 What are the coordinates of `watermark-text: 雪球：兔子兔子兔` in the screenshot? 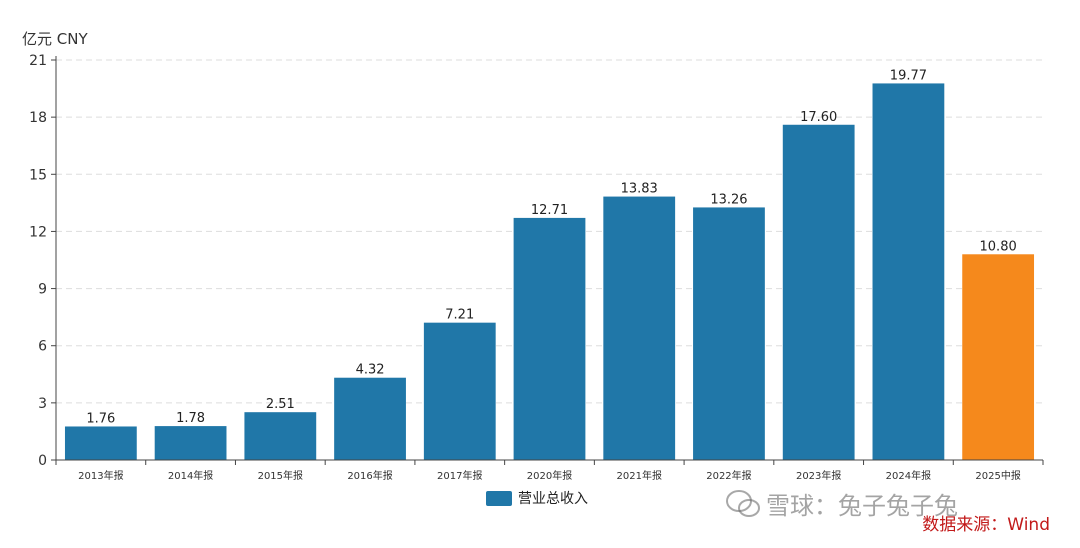 It's located at (862, 506).